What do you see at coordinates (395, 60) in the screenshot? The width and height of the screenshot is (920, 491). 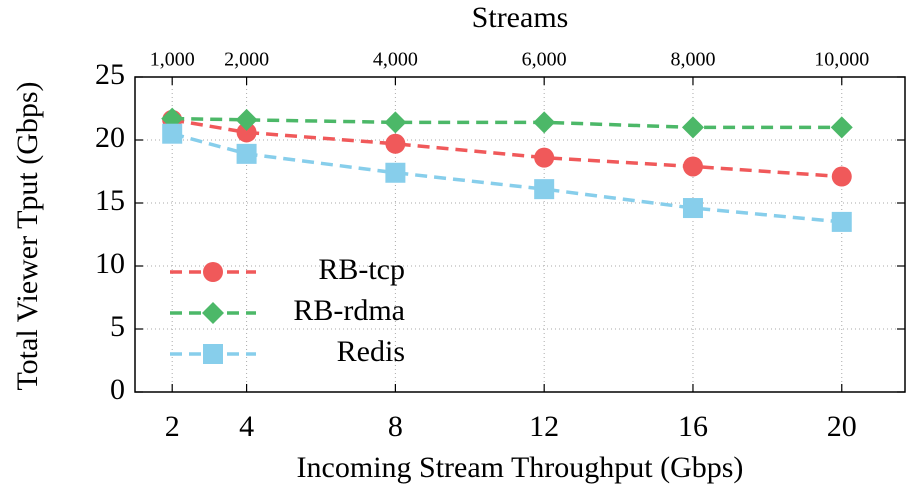 I see `x2-tick-label: 4,000` at bounding box center [395, 60].